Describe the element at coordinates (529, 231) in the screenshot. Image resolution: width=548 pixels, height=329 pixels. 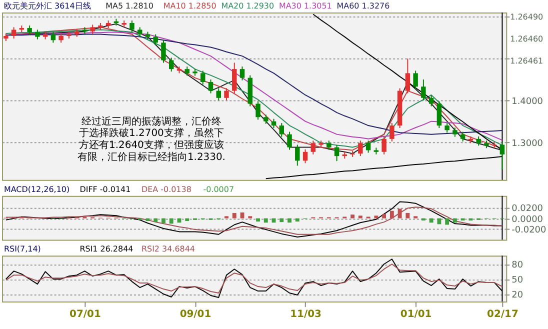
I see `y-tick-label: -0.0200` at that location.